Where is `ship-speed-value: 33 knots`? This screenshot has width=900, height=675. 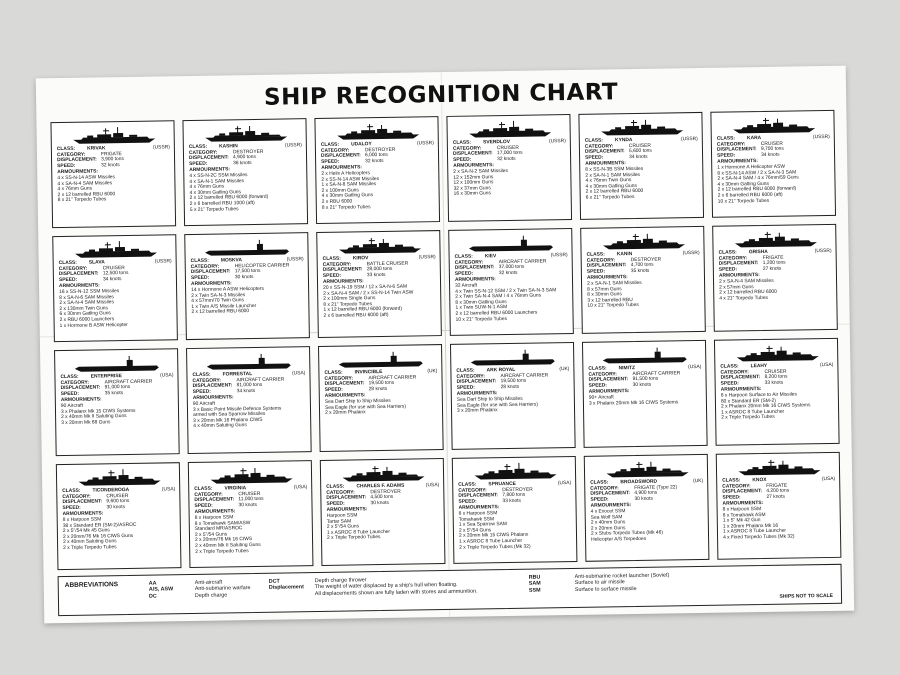
ship-speed-value: 33 knots is located at coordinates (774, 383).